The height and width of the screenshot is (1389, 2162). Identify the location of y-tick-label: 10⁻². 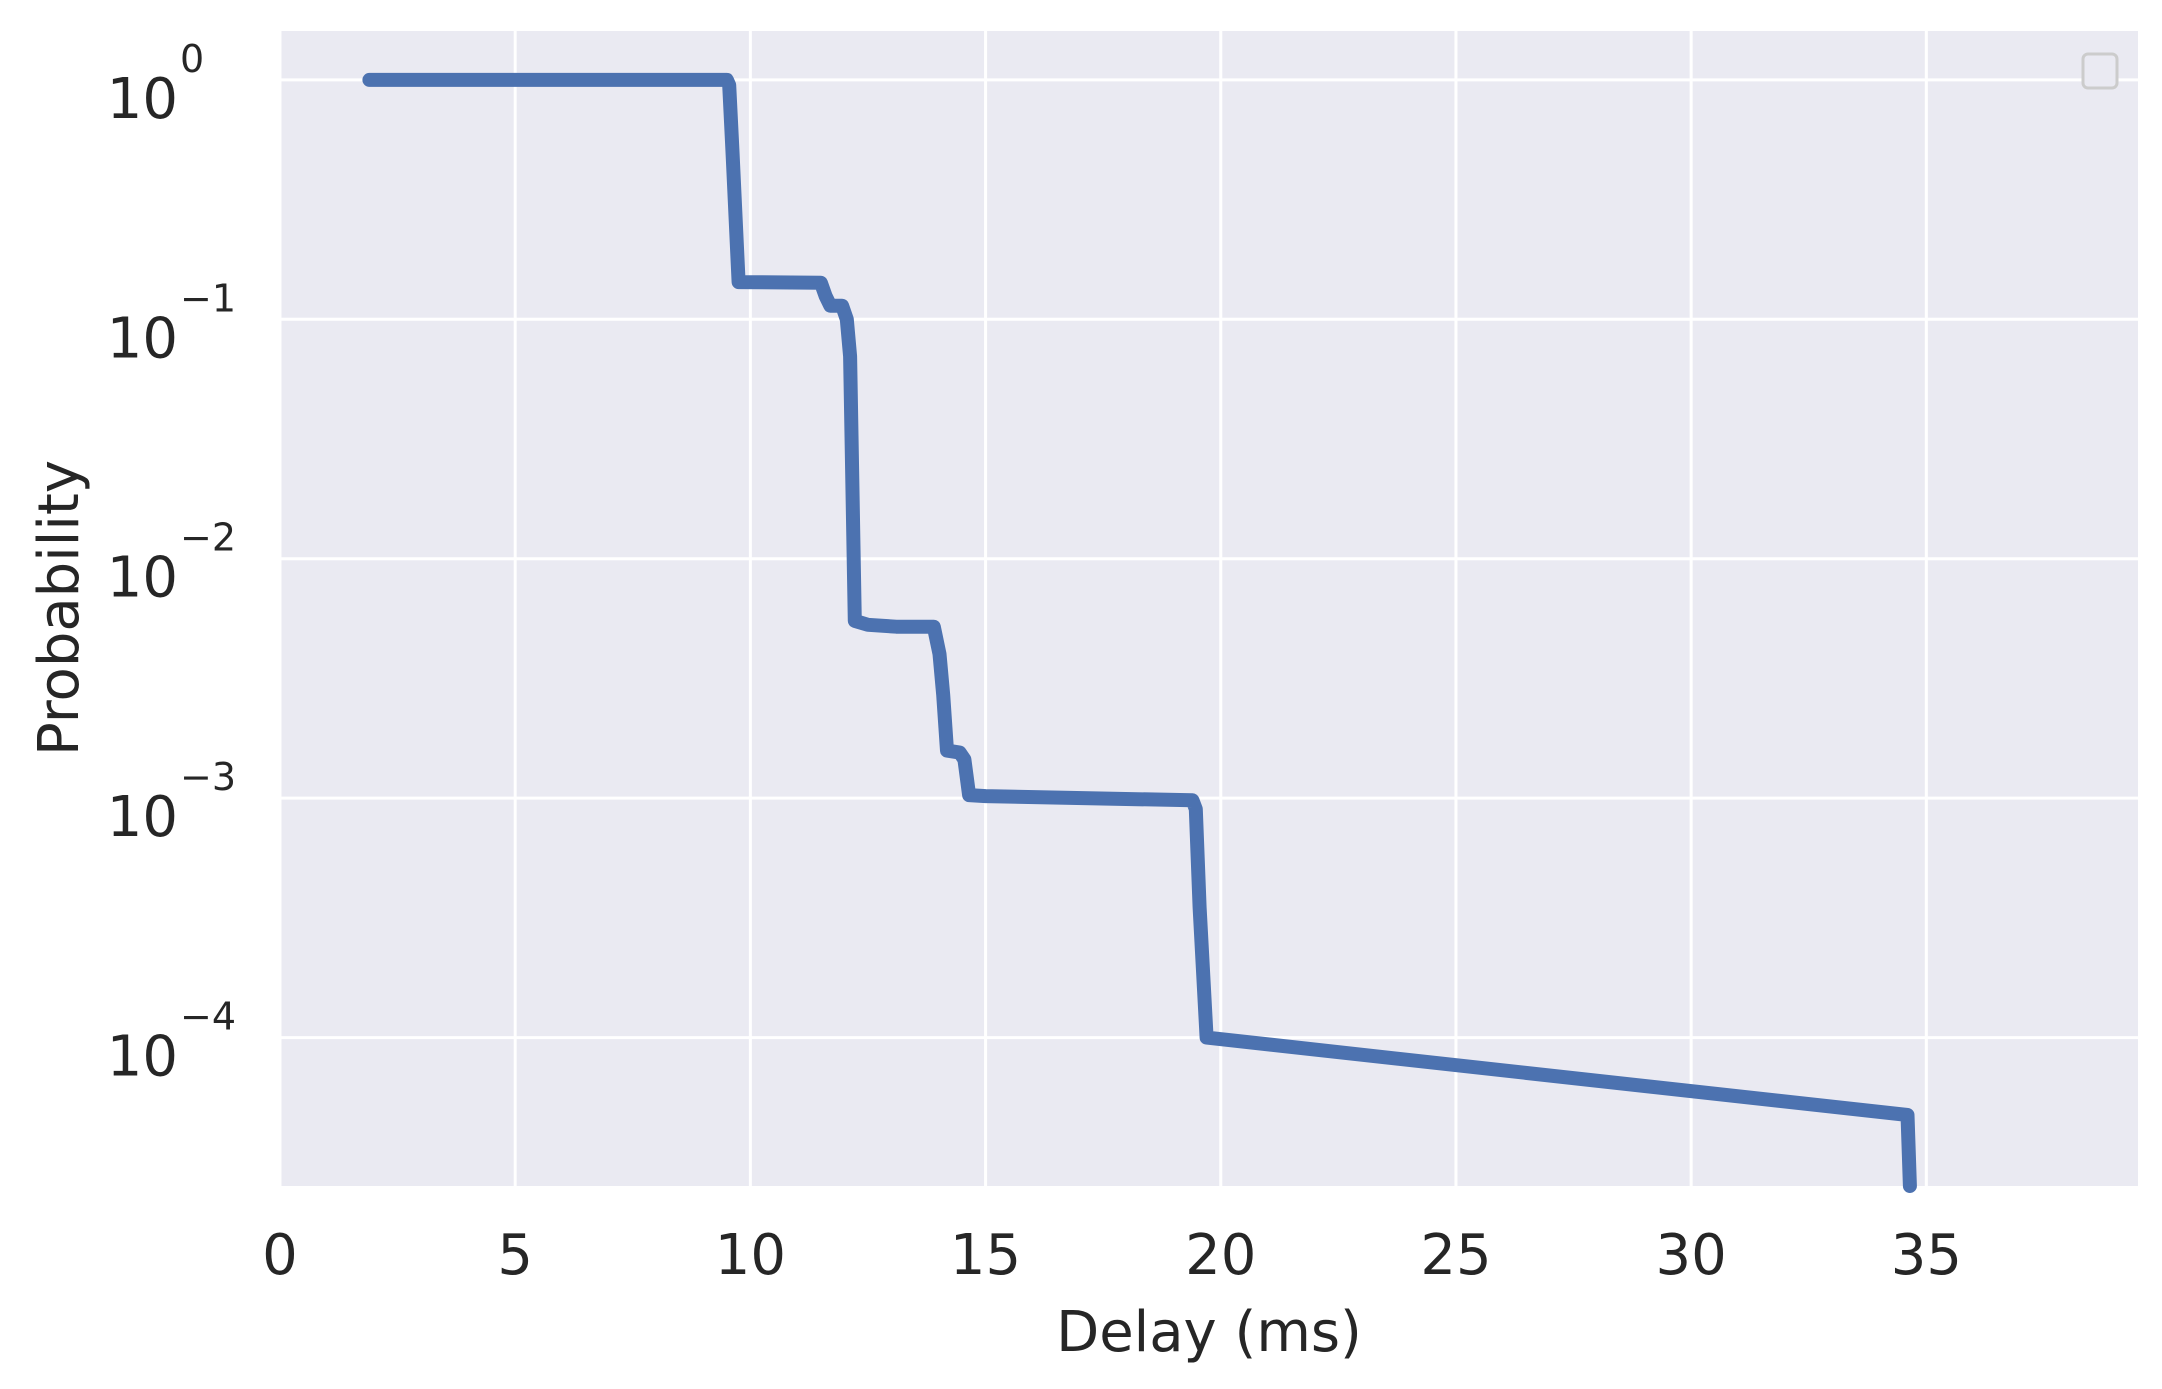
(171, 563).